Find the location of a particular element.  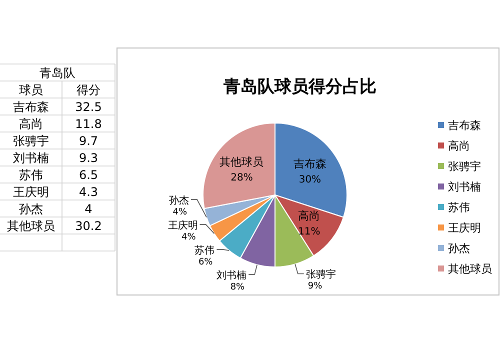

data-label: 6% is located at coordinates (206, 262).